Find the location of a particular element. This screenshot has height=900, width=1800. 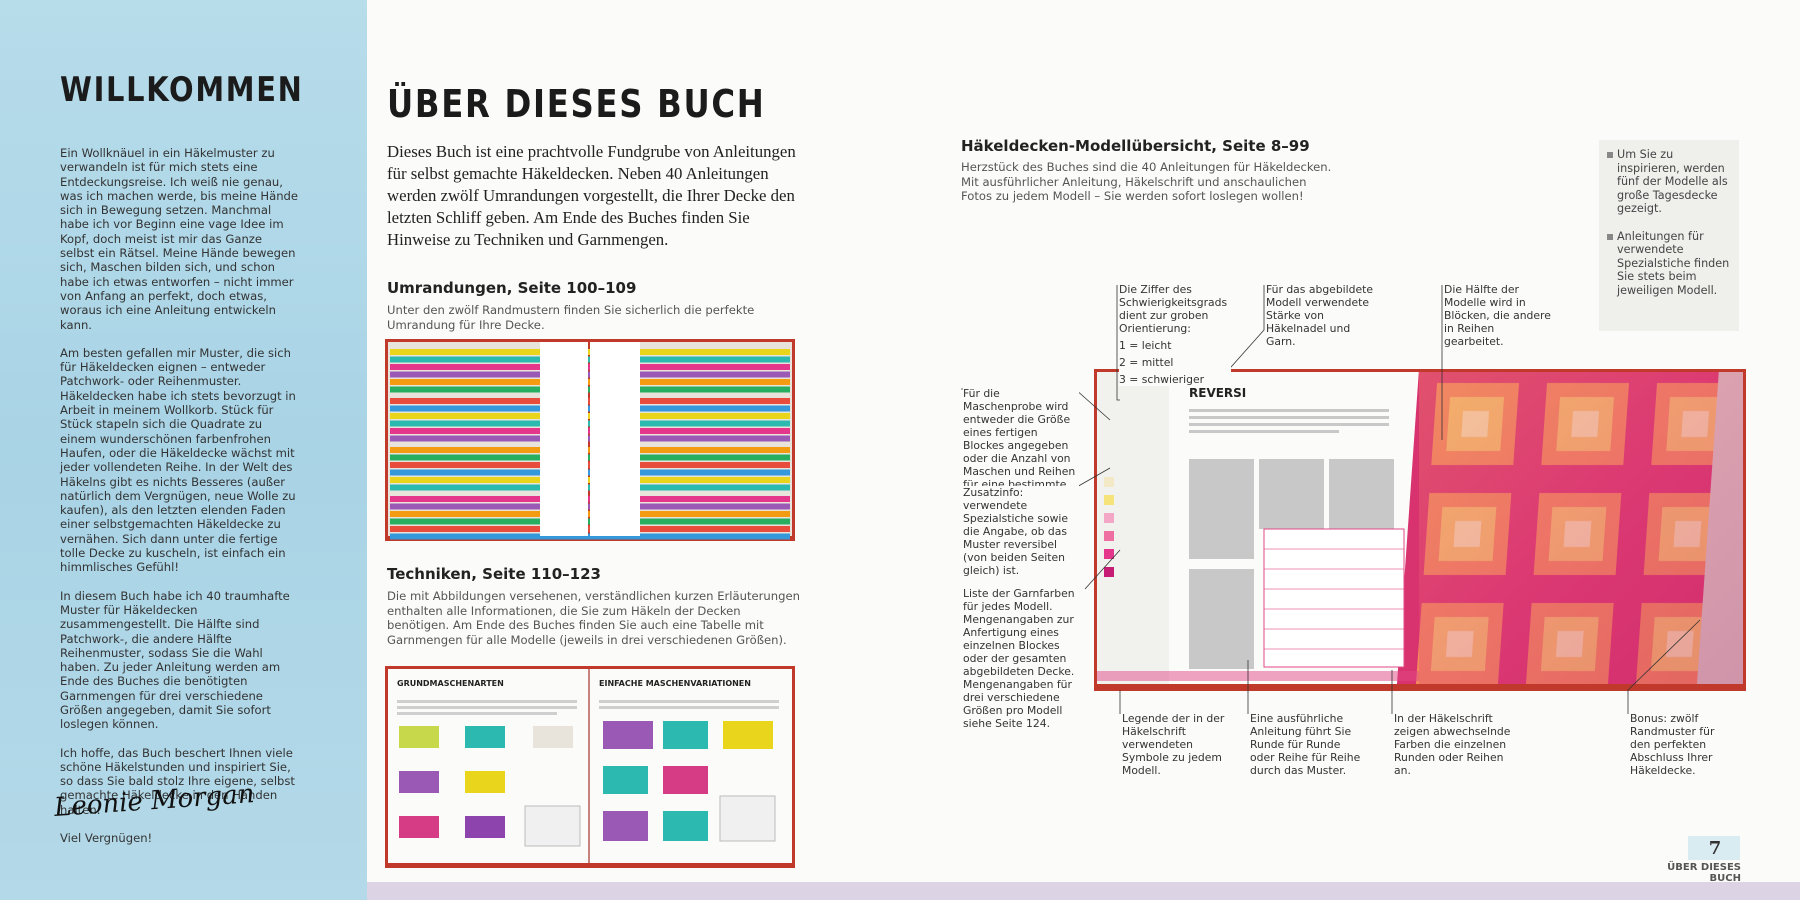

section-heading: Techniken, Seite 110–123 is located at coordinates (494, 574).